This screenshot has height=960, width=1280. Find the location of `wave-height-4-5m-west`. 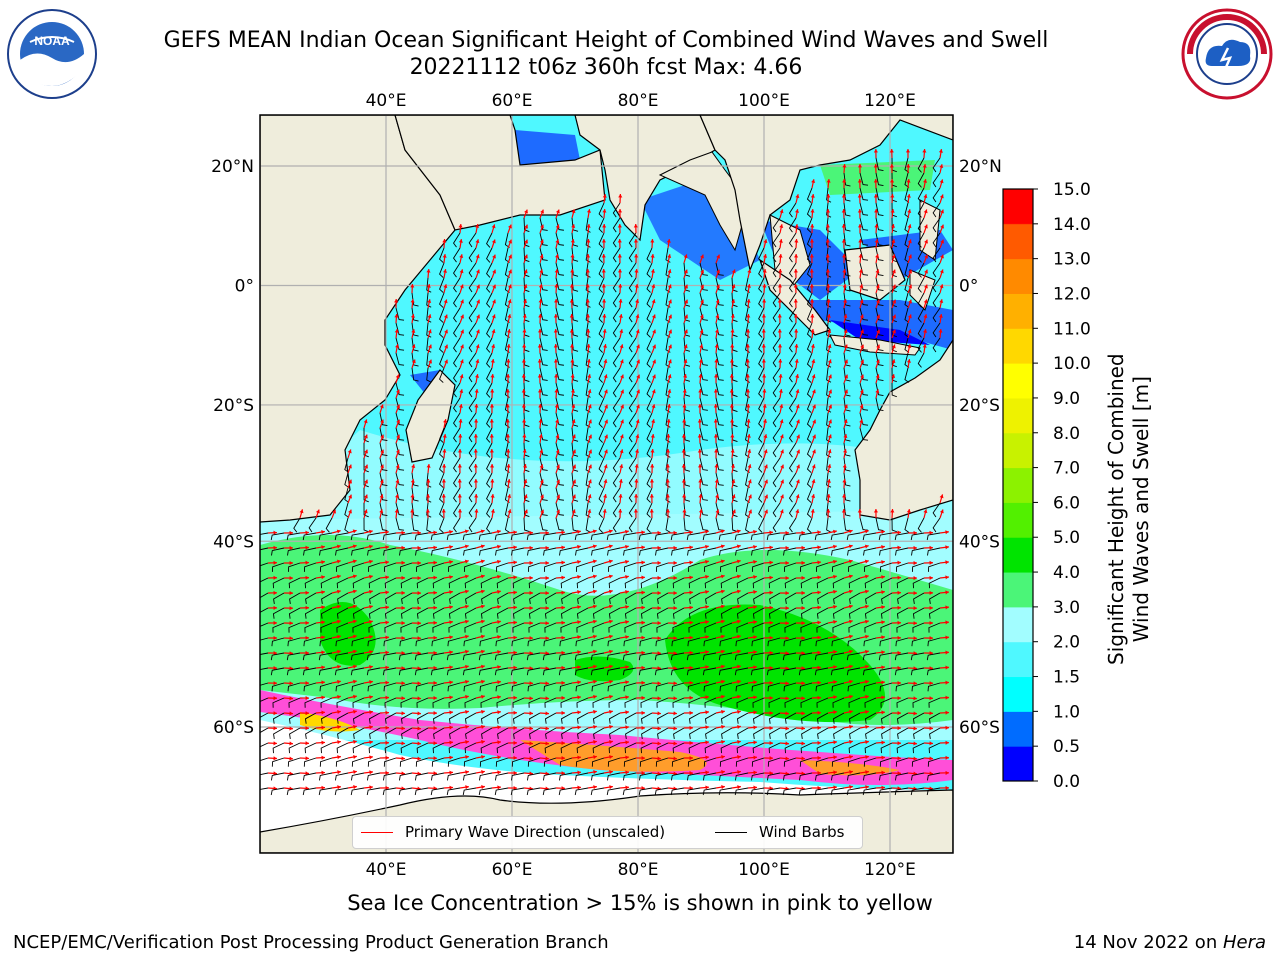

wave-height-4-5m-west is located at coordinates (348, 634).